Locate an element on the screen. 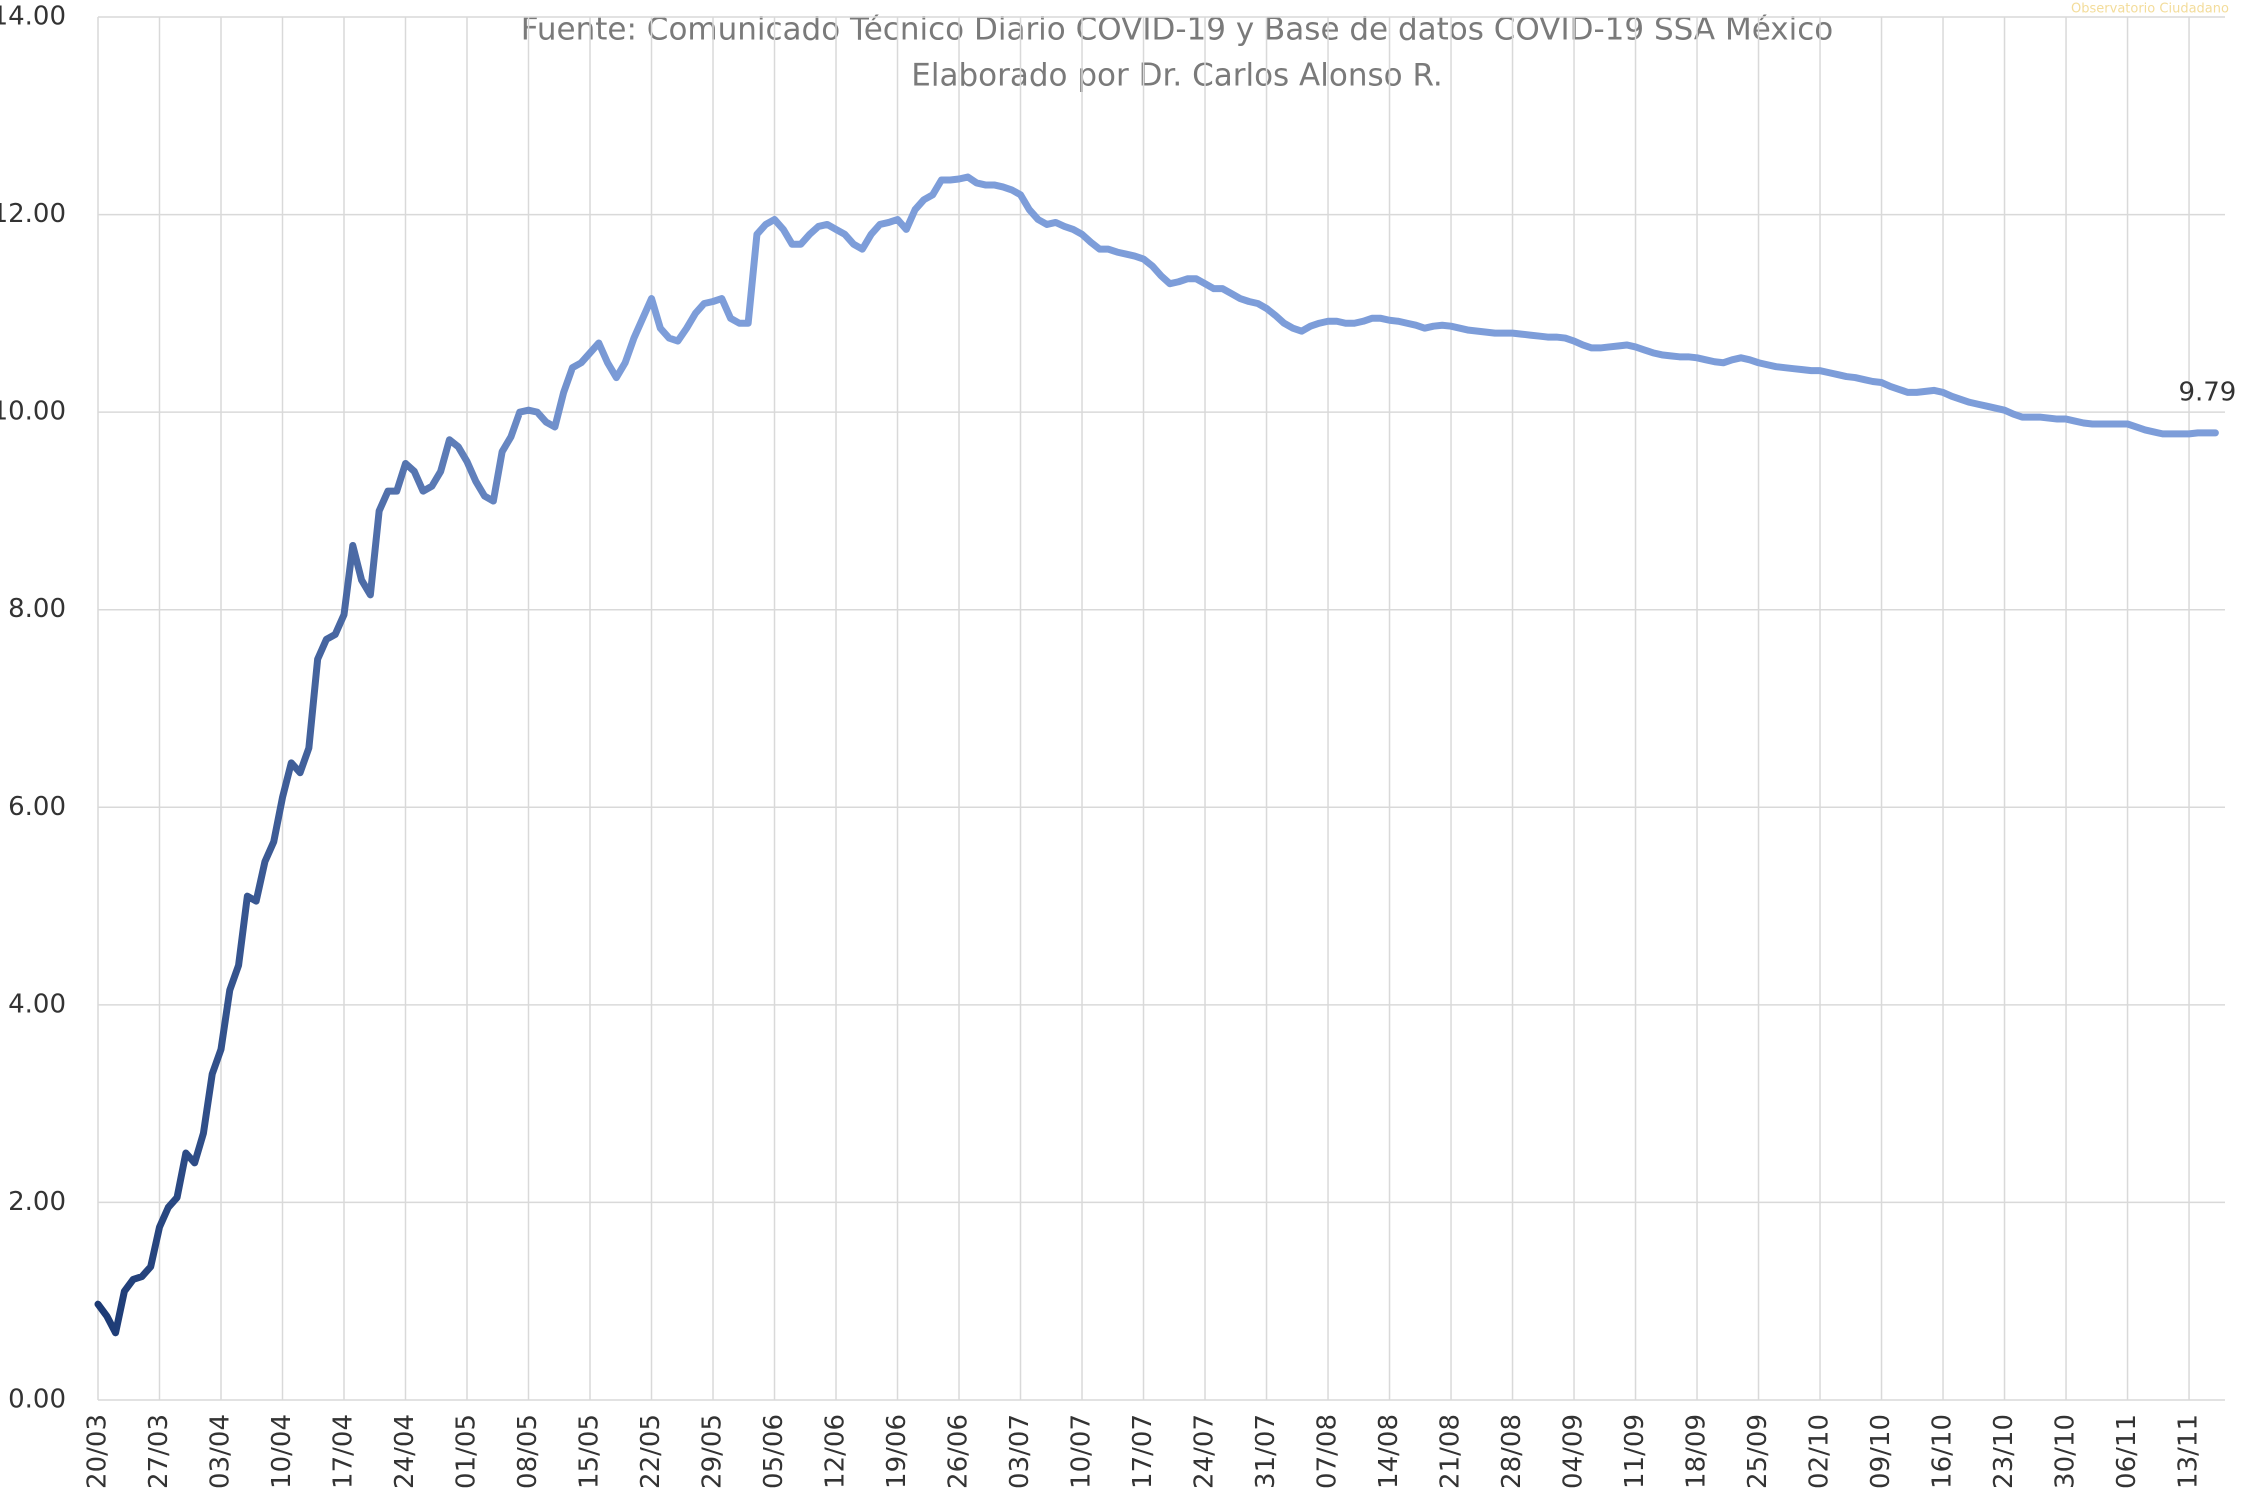 The height and width of the screenshot is (1505, 2251). x-tick-label: 17/07 is located at coordinates (1143, 1451).